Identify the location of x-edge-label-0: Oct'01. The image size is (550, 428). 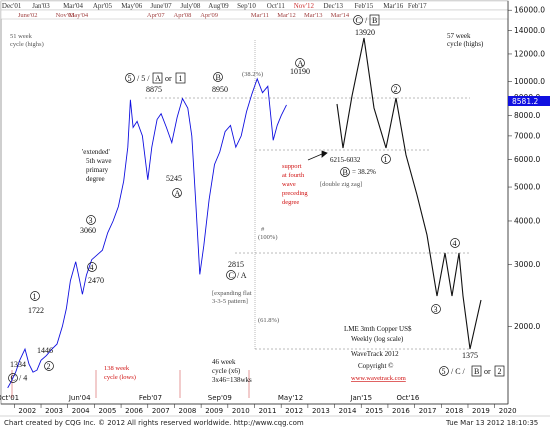
(9, 398).